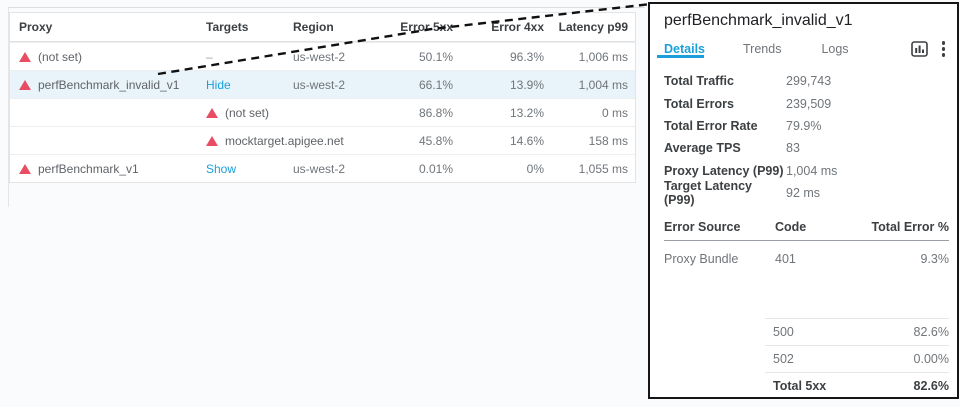 This screenshot has width=960, height=407. What do you see at coordinates (809, 103) in the screenshot?
I see `stat-value: 239,509` at bounding box center [809, 103].